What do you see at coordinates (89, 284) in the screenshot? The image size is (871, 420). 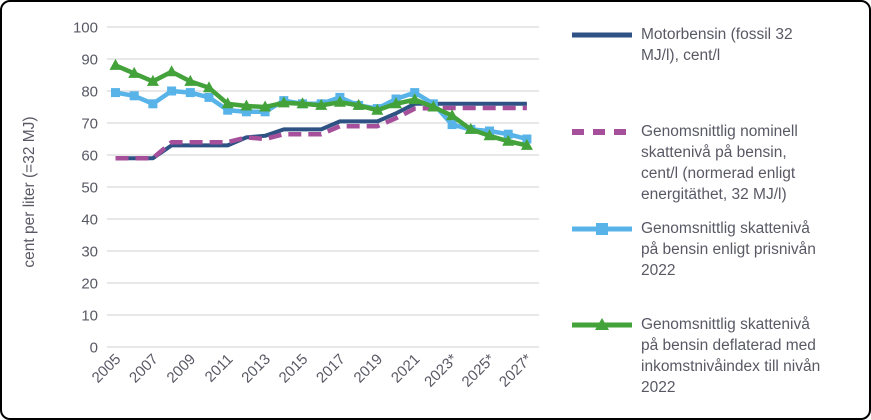 I see `svg-text: 20` at bounding box center [89, 284].